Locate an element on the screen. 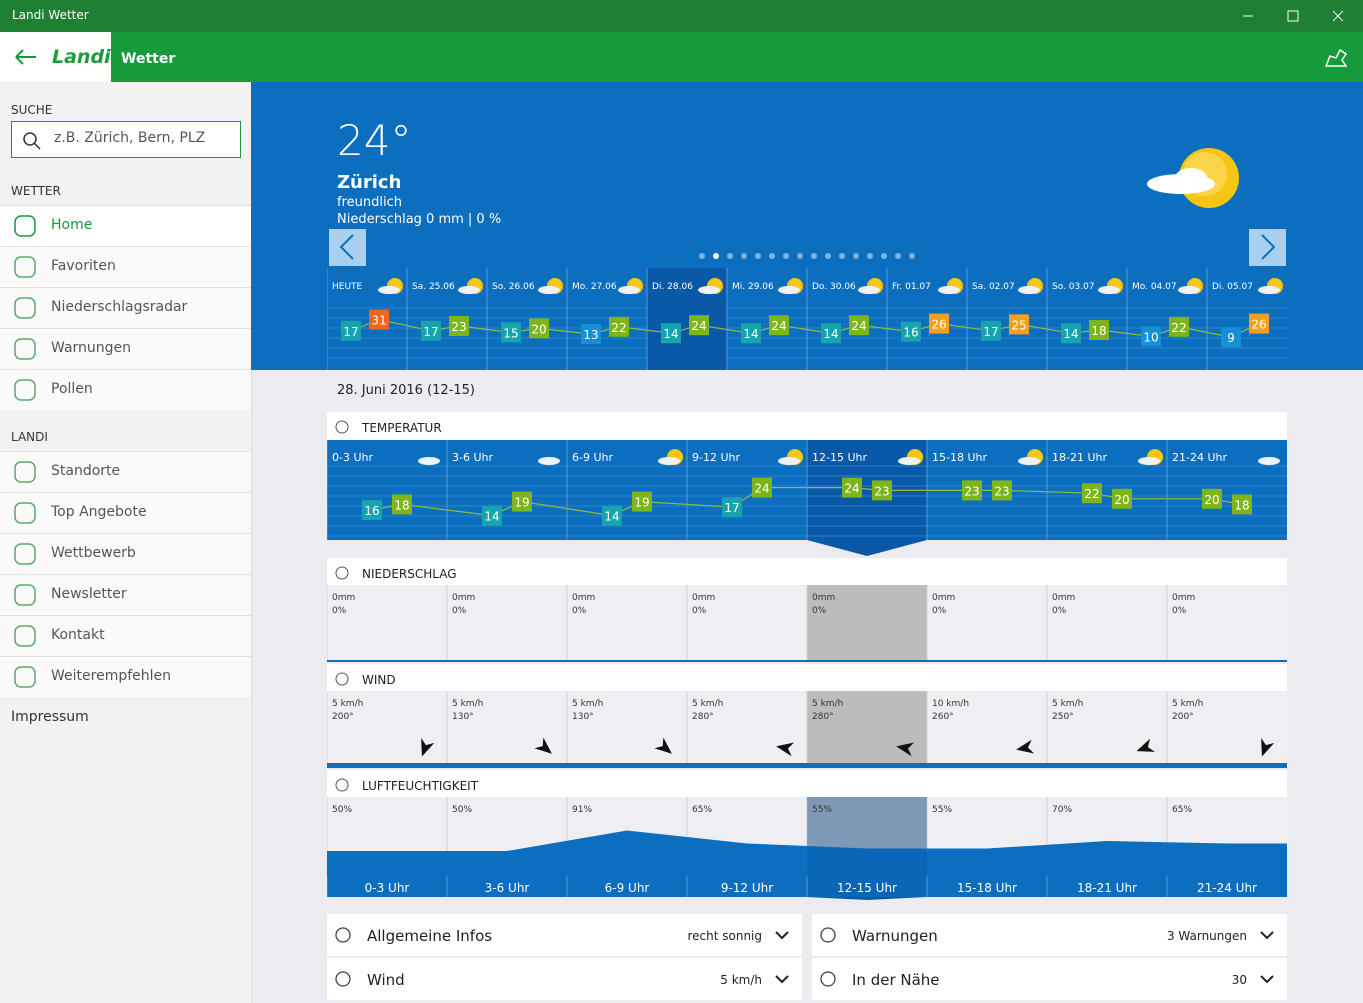  day-label: Sa. 25.06 is located at coordinates (433, 287).